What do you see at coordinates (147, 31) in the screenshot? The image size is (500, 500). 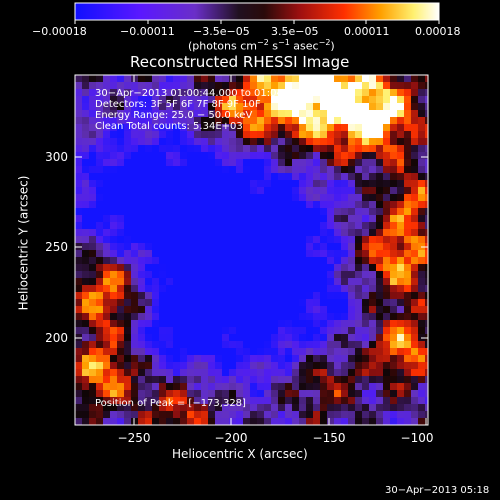 I see `colorbar-tick-label: −0.00011` at bounding box center [147, 31].